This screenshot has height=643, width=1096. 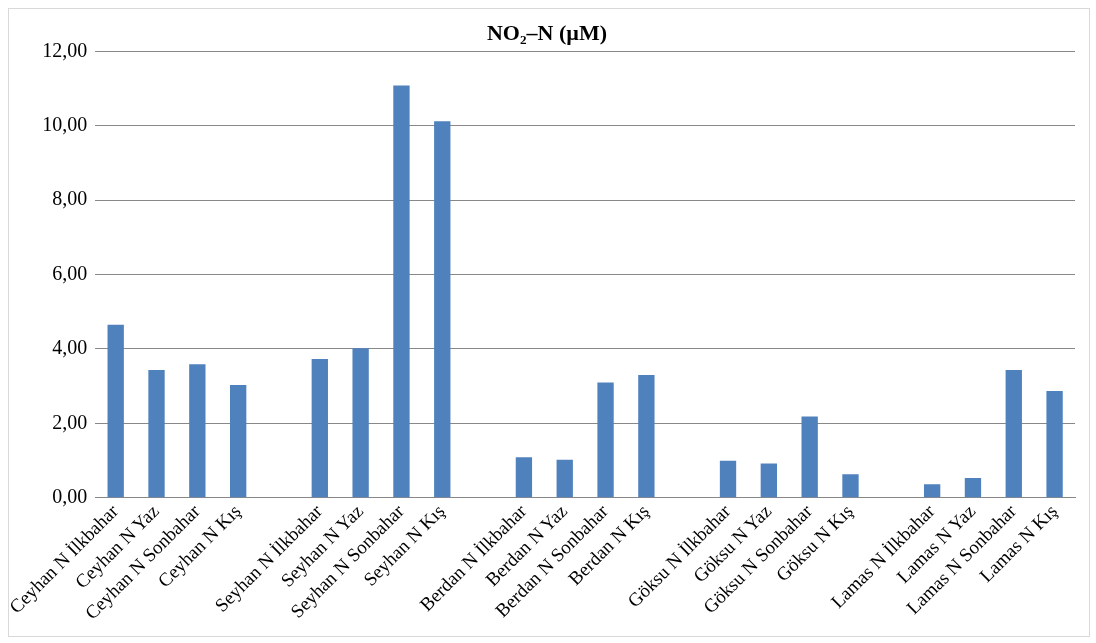 I want to click on y-tick-label: 0,00, so click(x=70, y=495).